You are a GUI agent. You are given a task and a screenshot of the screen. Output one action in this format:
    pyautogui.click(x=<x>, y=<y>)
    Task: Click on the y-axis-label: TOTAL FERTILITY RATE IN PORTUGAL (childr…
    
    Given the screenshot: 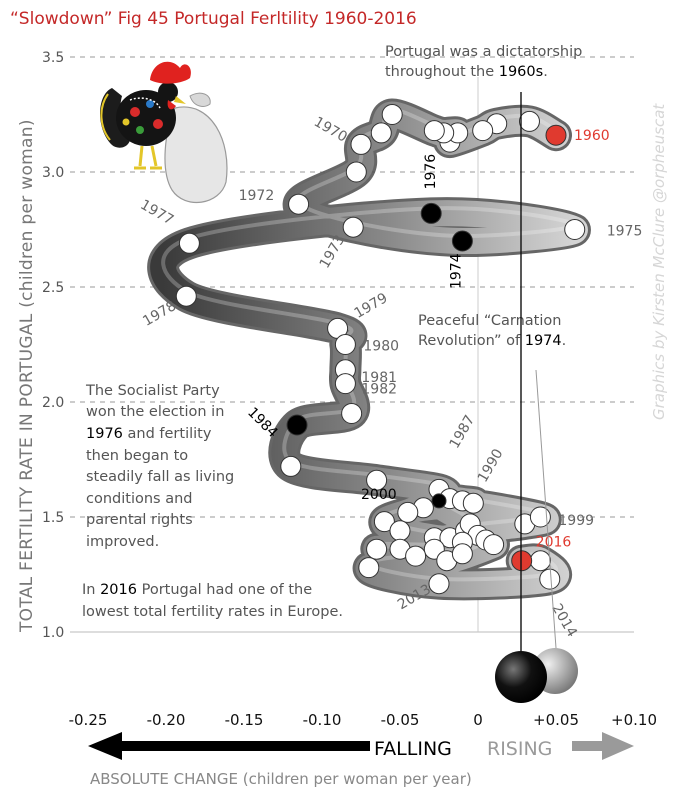 What is the action you would take?
    pyautogui.click(x=27, y=376)
    